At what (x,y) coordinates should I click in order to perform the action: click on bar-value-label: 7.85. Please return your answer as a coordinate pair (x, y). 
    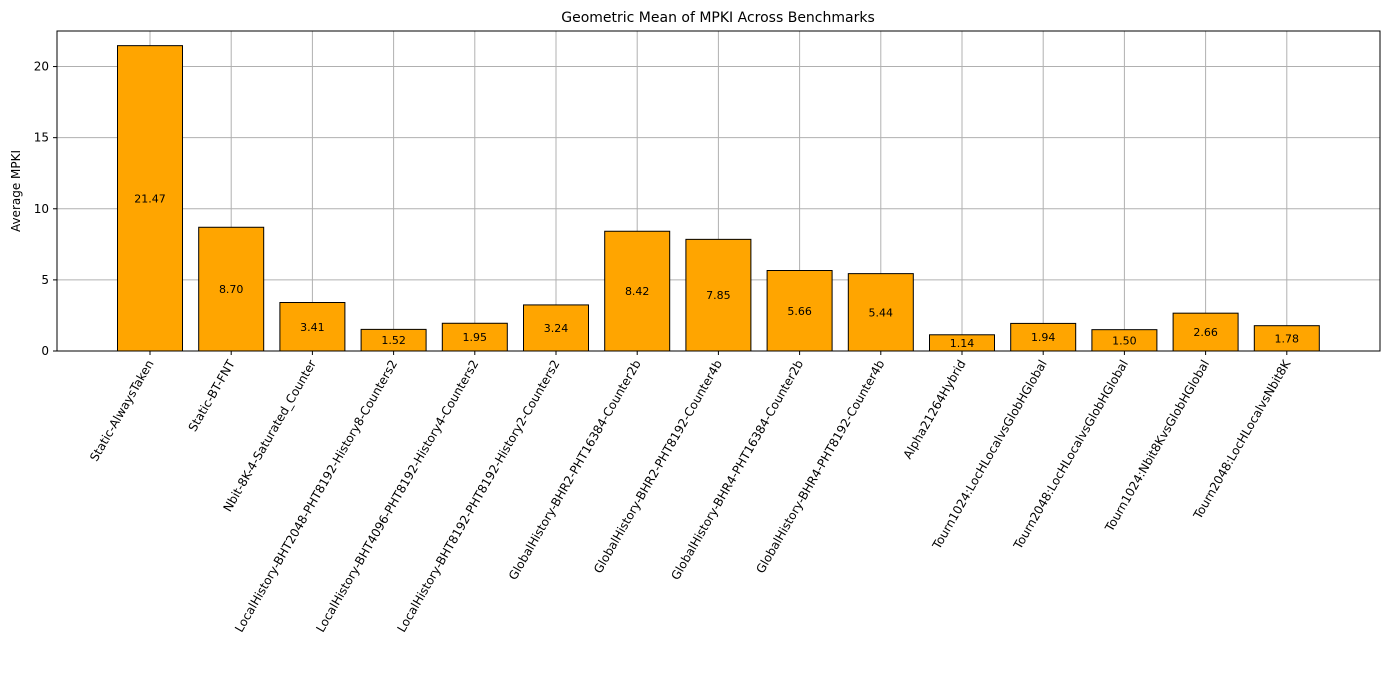
    Looking at the image, I should click on (718, 295).